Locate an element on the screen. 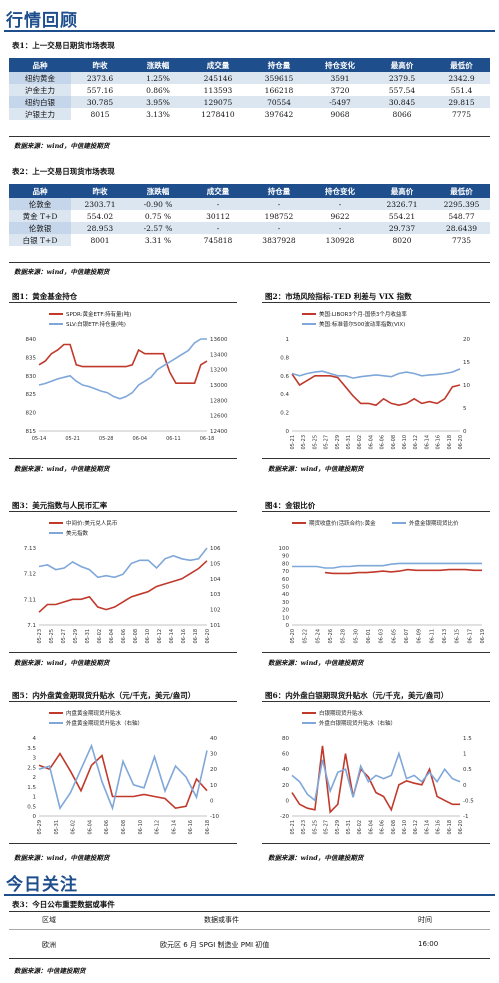 The height and width of the screenshot is (983, 499). x-tick: 06-08 is located at coordinates (394, 827).